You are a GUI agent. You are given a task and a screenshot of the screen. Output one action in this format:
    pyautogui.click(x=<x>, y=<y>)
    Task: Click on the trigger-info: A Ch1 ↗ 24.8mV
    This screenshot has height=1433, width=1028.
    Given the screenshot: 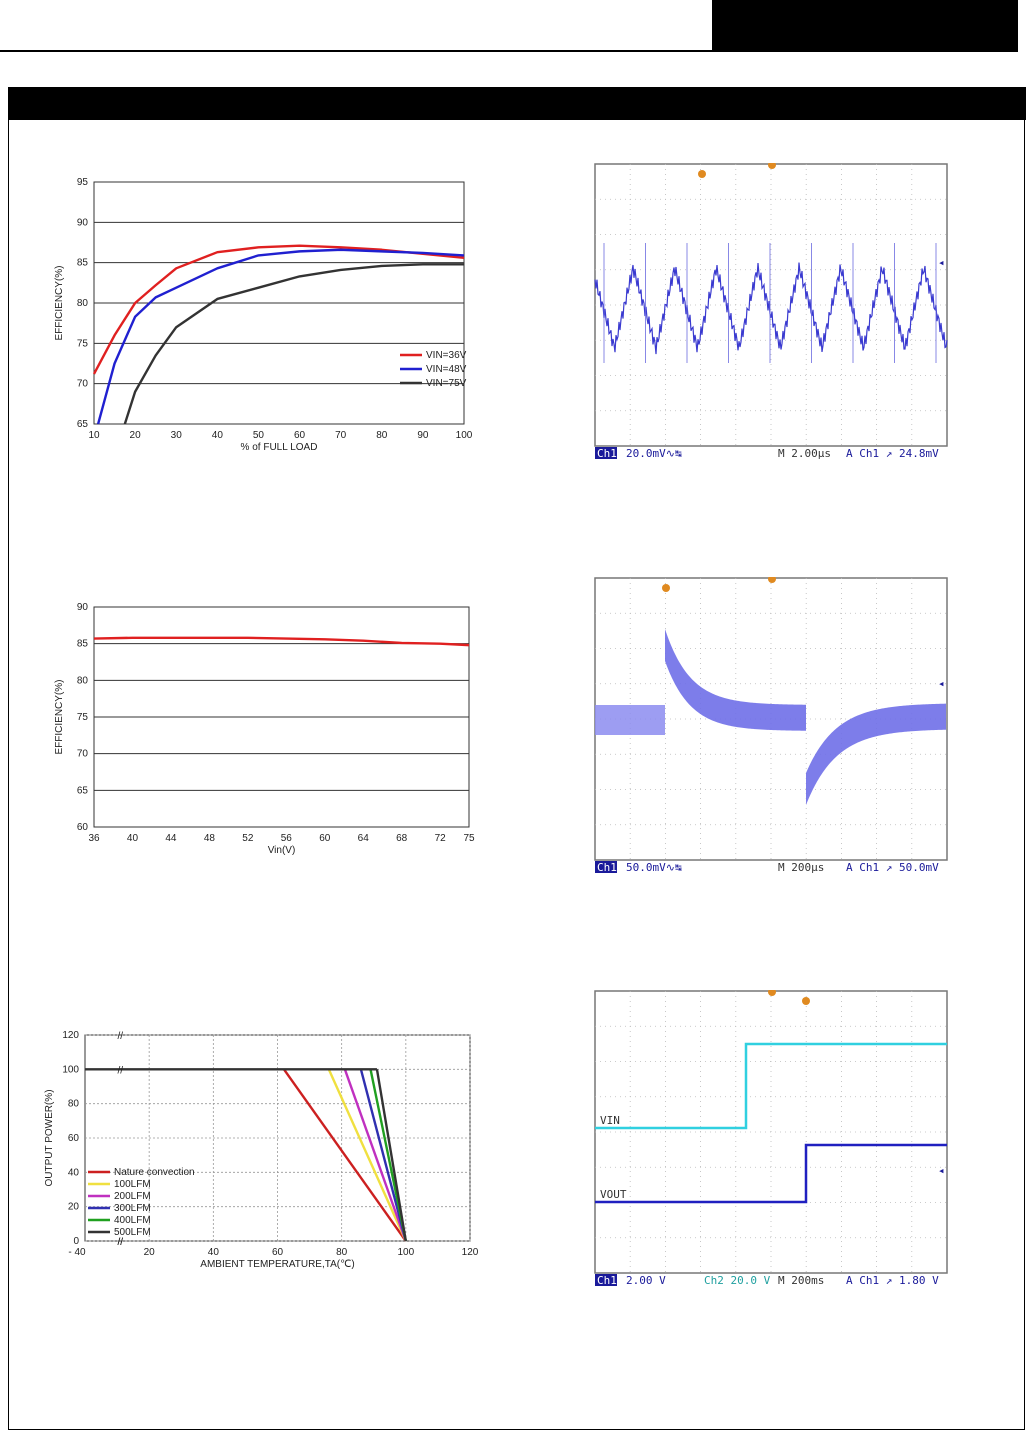 What is the action you would take?
    pyautogui.click(x=892, y=453)
    